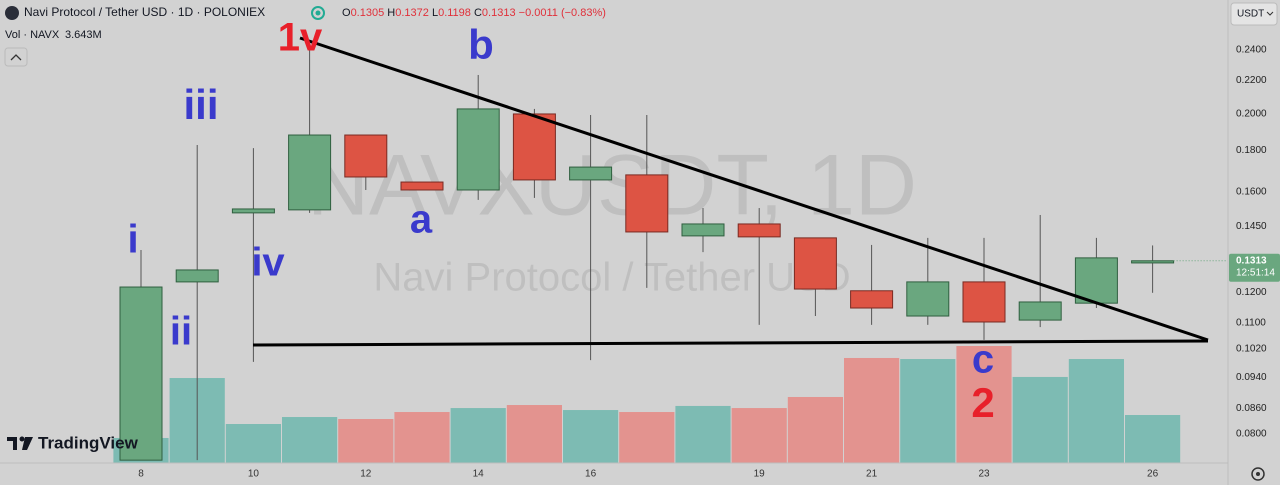 This screenshot has width=1280, height=485. I want to click on status-dot, so click(318, 13).